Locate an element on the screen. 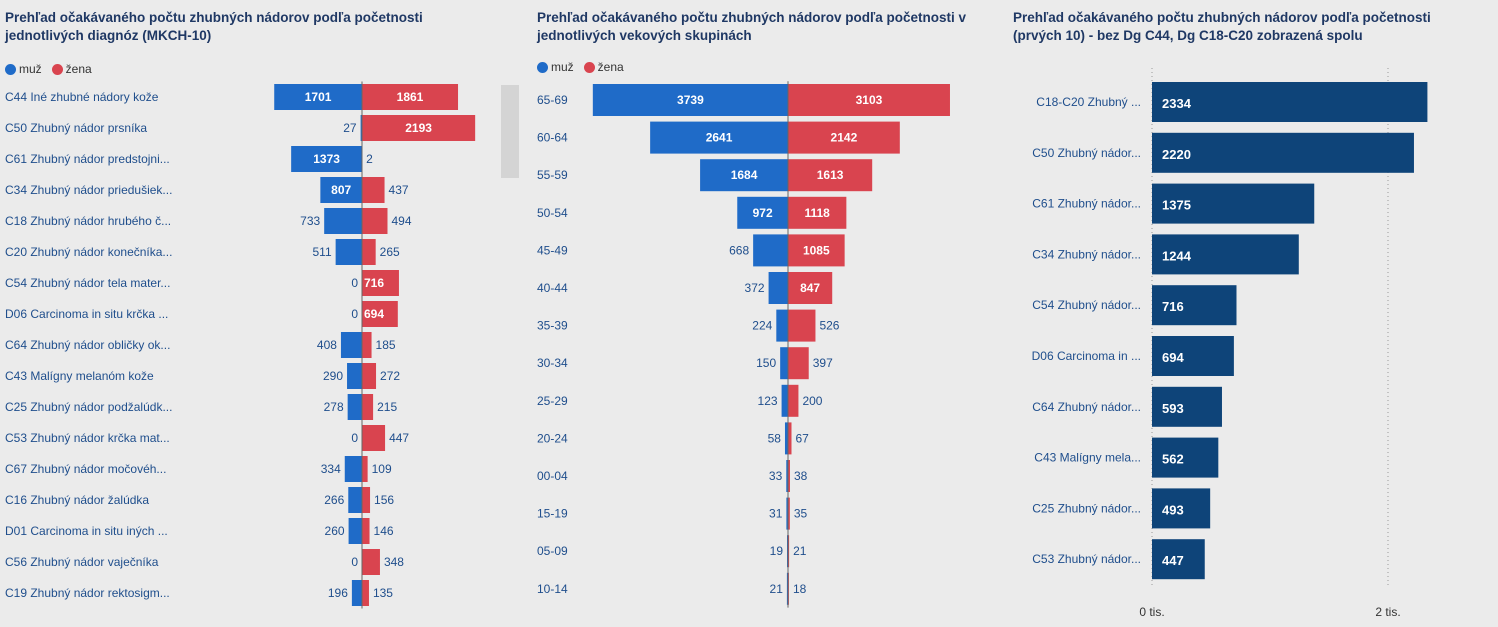 The image size is (1498, 627). data-label-female: 185 is located at coordinates (386, 345).